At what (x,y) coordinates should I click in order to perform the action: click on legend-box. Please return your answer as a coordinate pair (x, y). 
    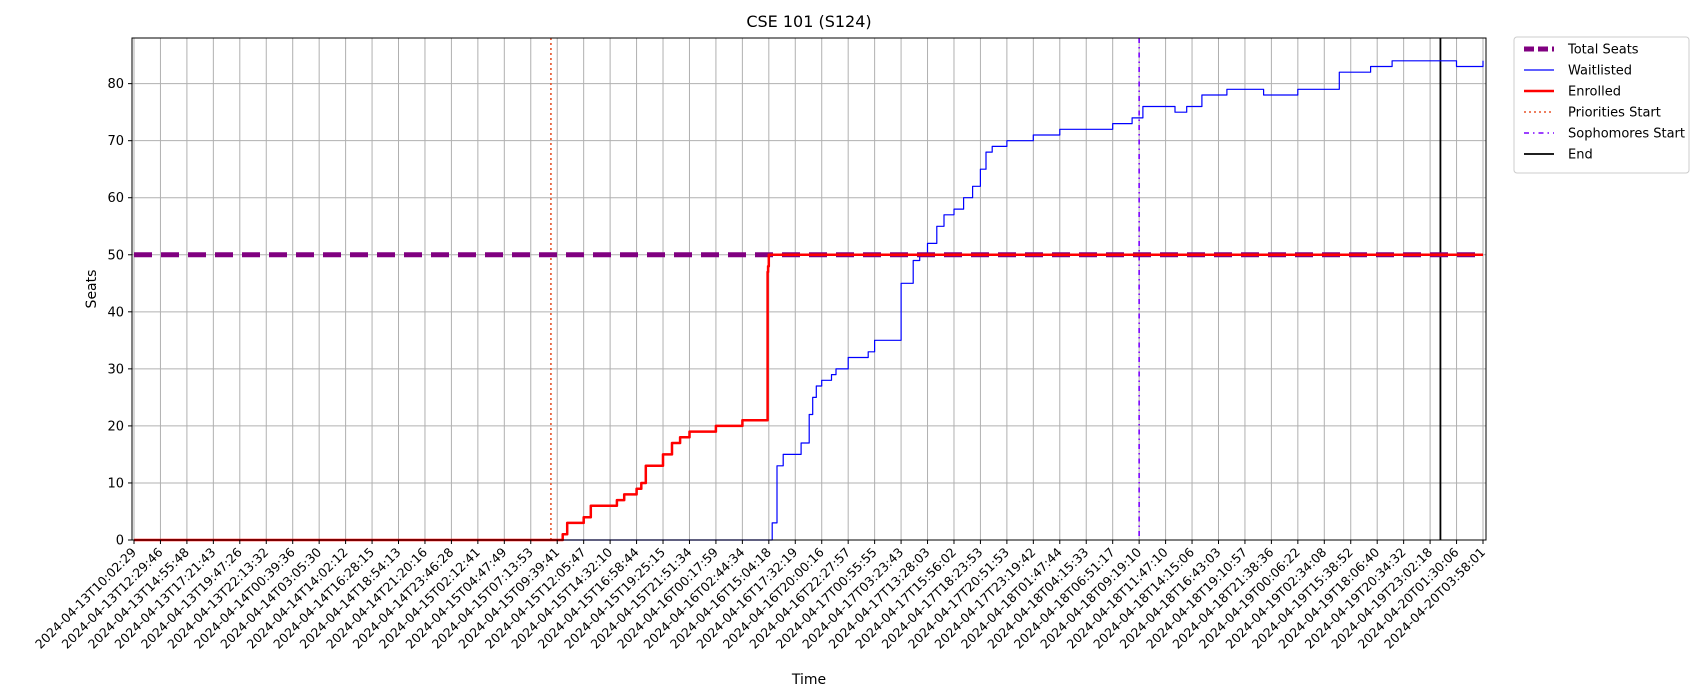
    Looking at the image, I should click on (1601, 105).